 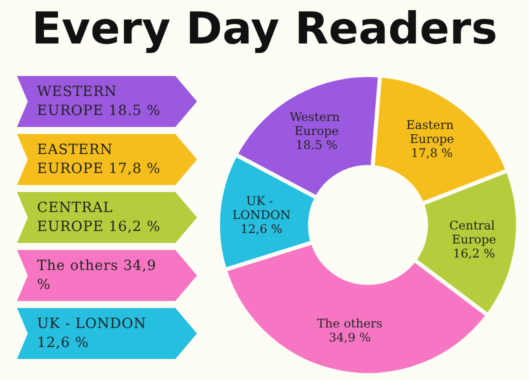 What do you see at coordinates (107, 217) in the screenshot?
I see `arrow-tag: CENTRAL EUROPE 16,2 %` at bounding box center [107, 217].